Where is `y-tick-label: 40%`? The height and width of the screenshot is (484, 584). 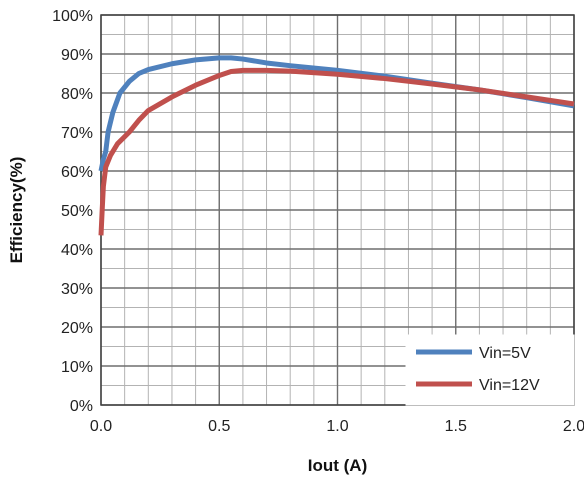 y-tick-label: 40% is located at coordinates (77, 250).